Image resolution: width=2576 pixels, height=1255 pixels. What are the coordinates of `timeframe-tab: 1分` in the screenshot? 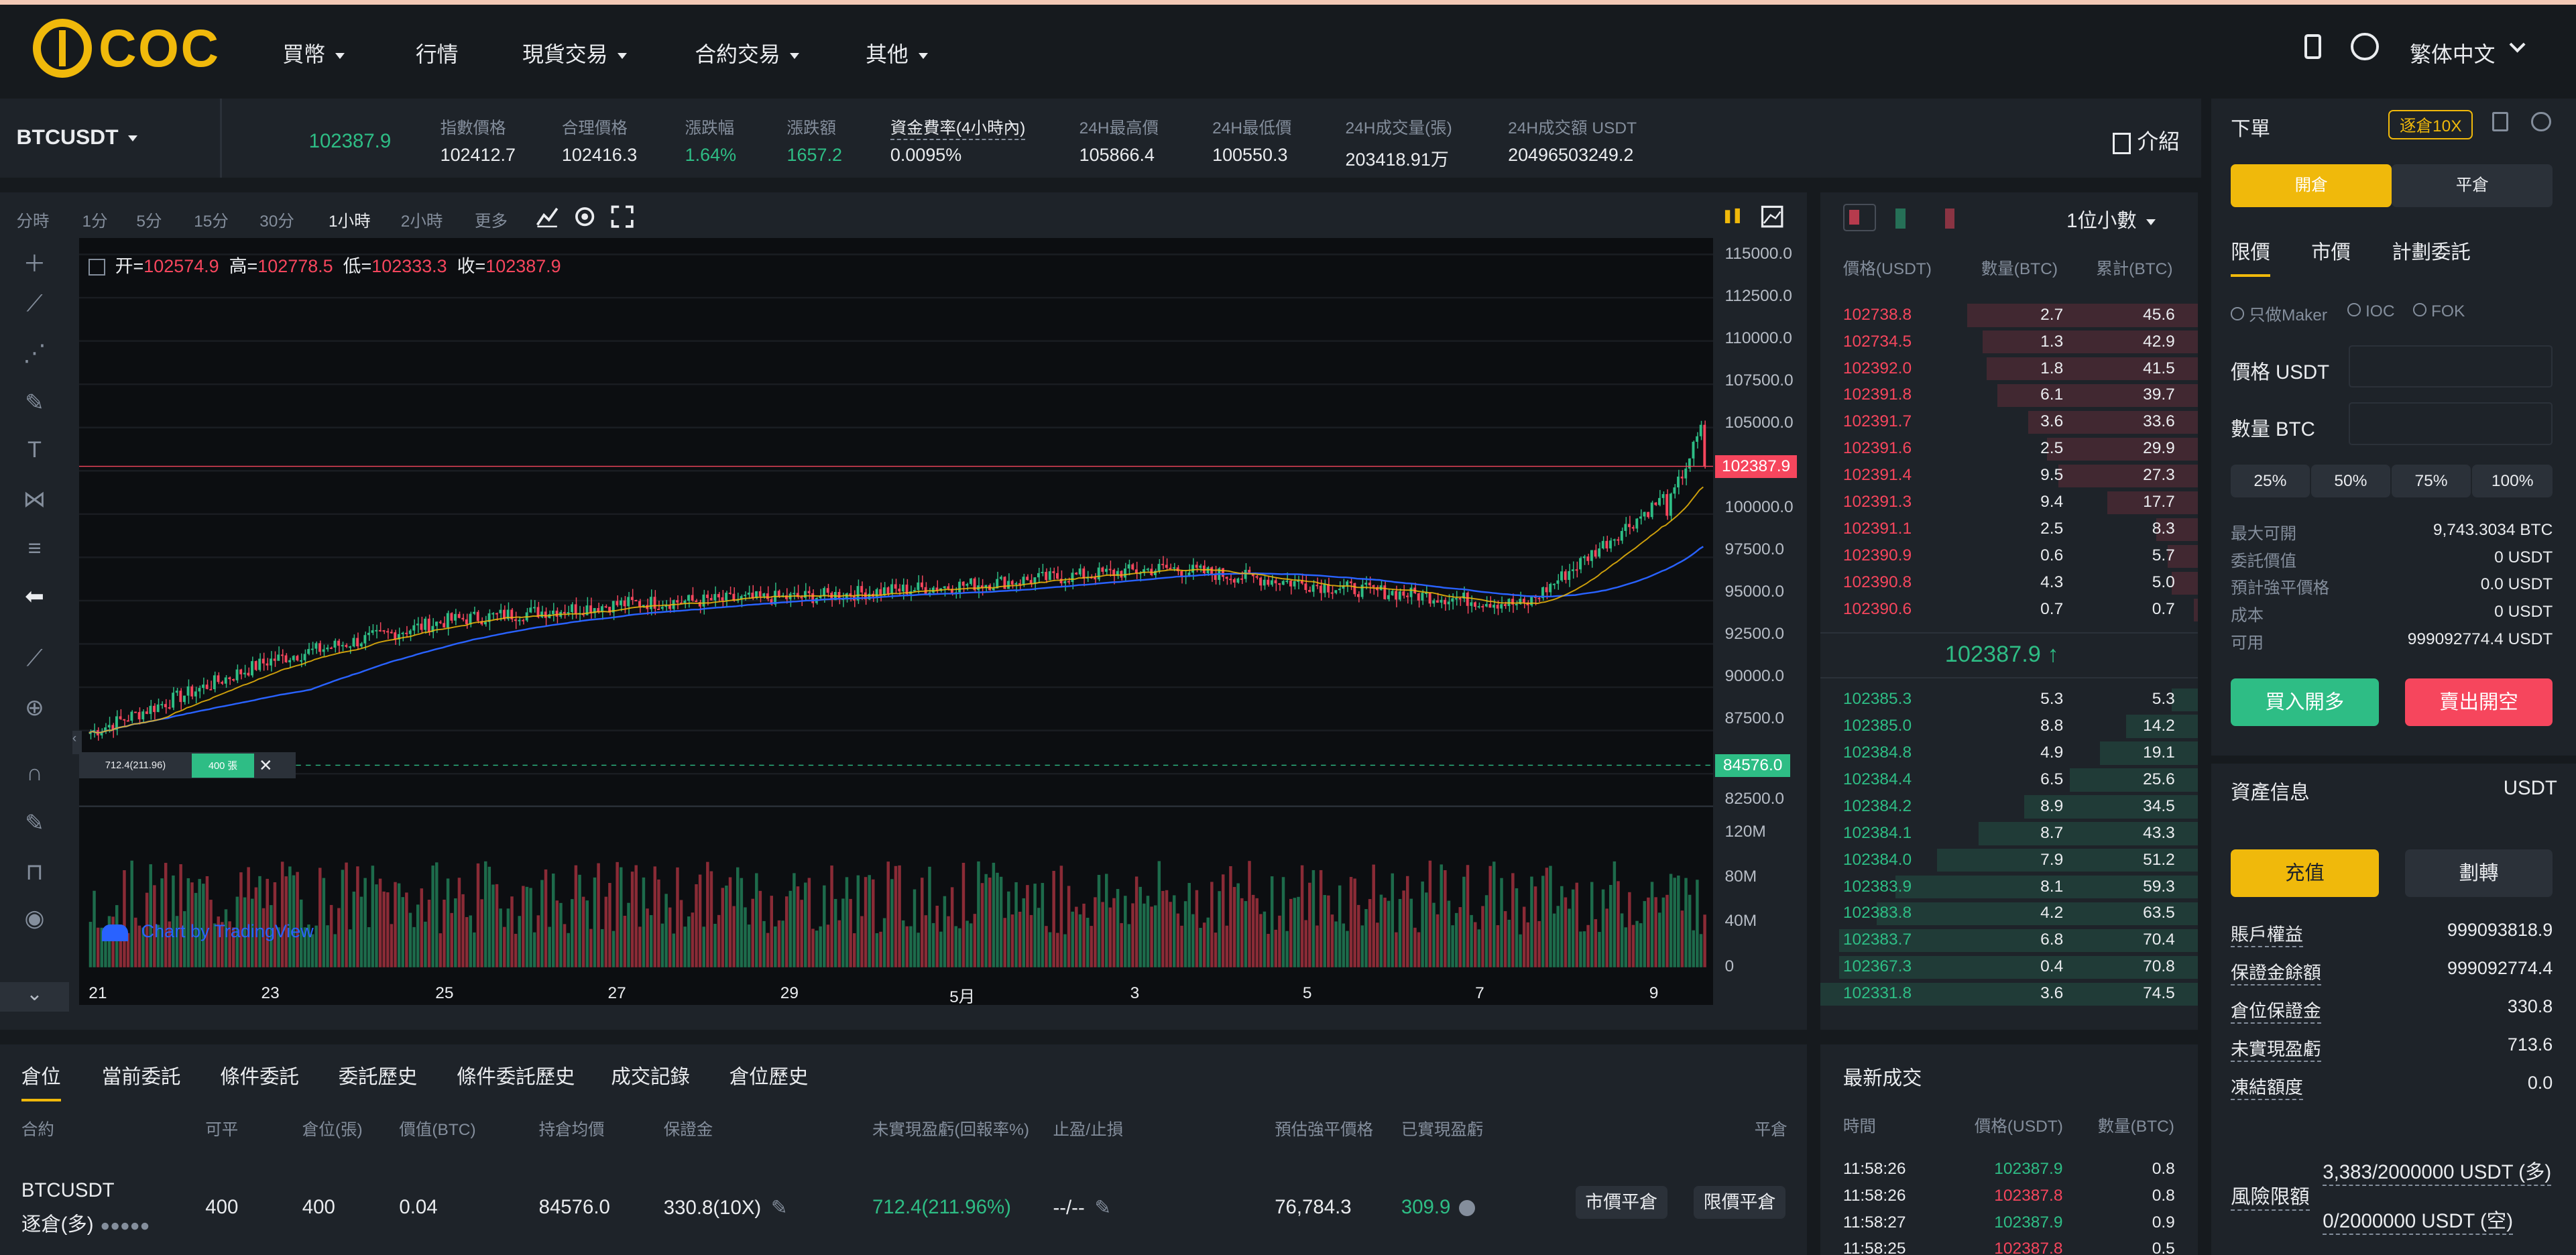 It's located at (95, 222).